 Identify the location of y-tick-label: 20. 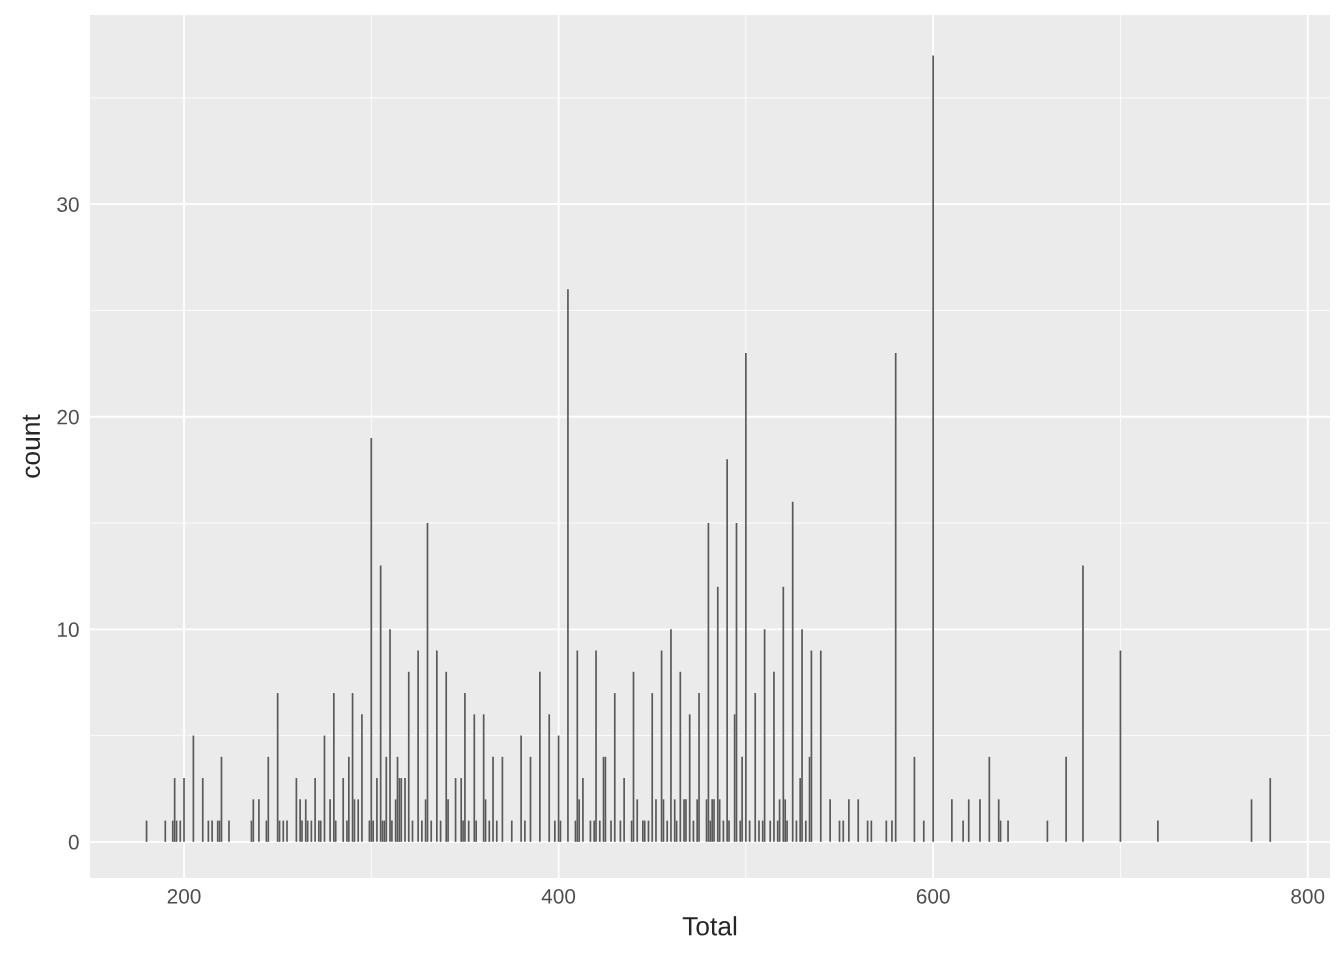
(68, 417).